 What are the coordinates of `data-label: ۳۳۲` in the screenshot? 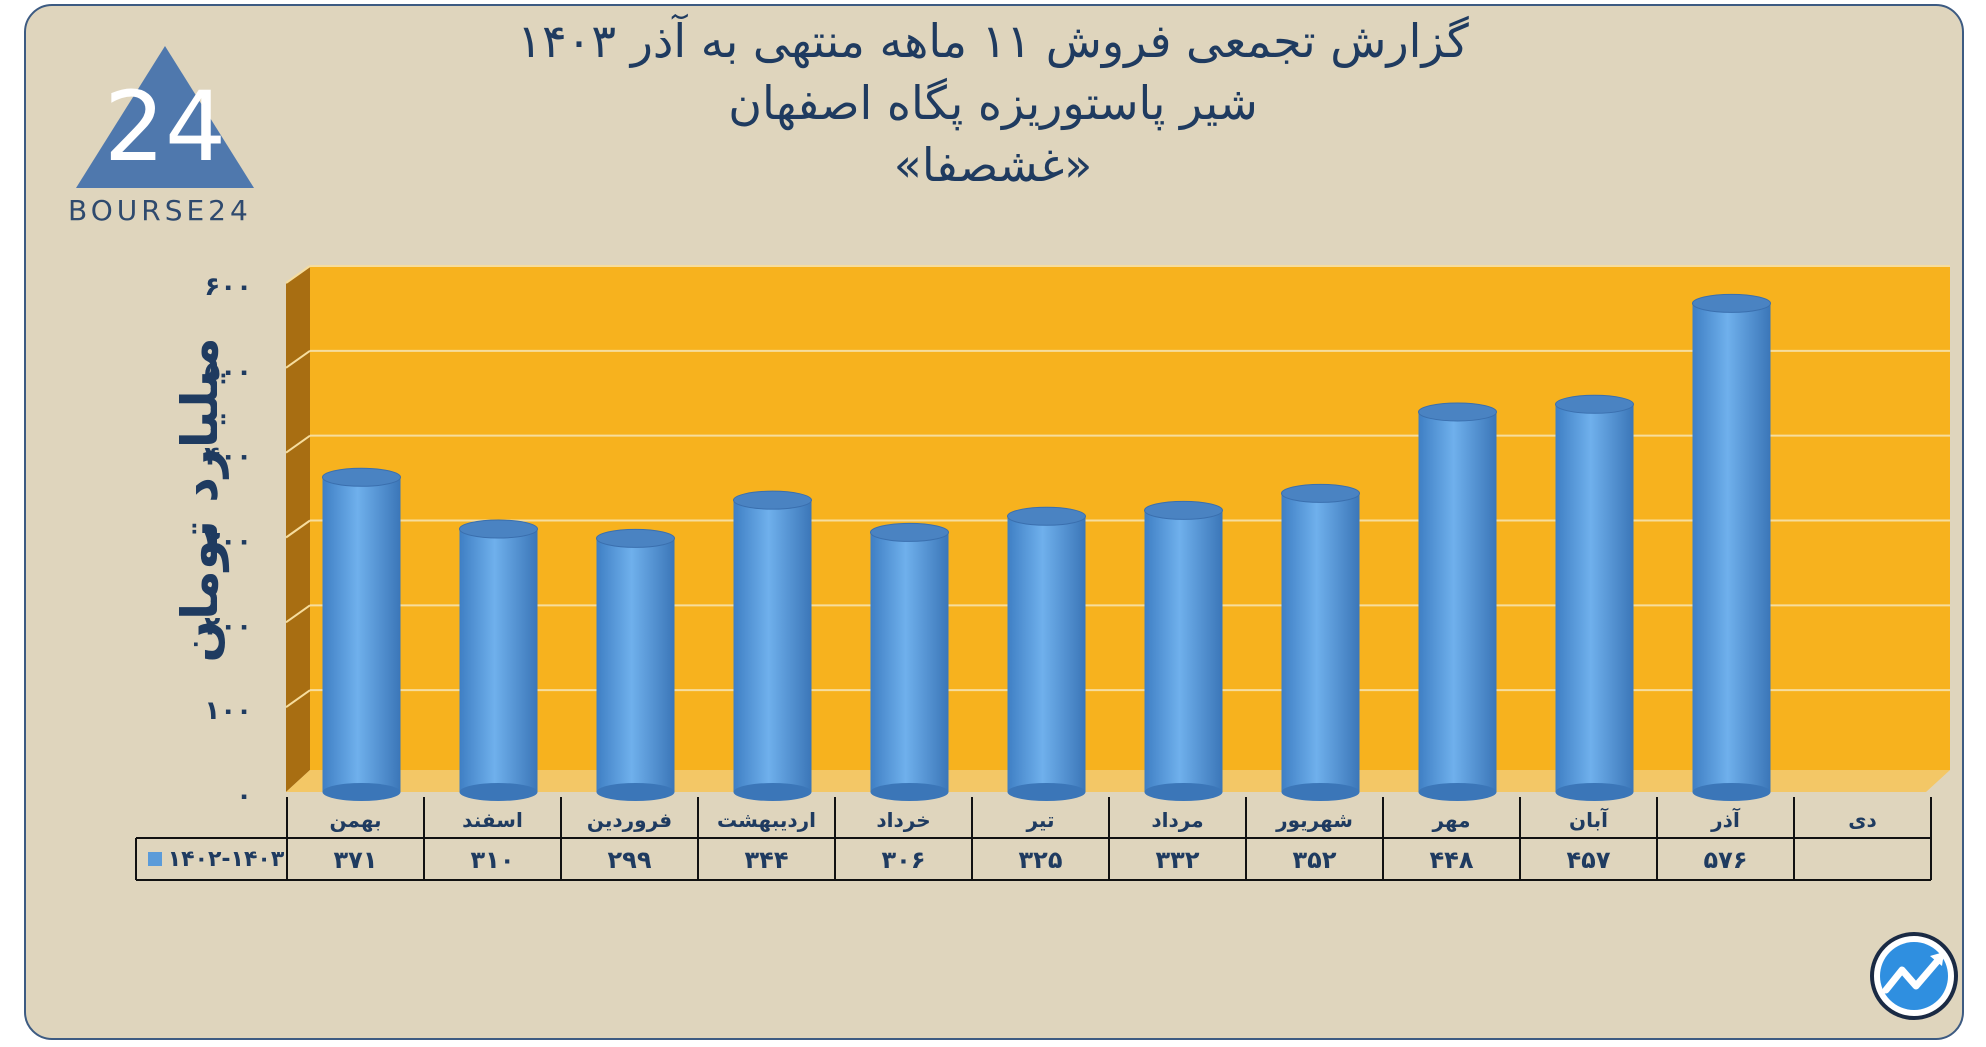 It's located at (1178, 860).